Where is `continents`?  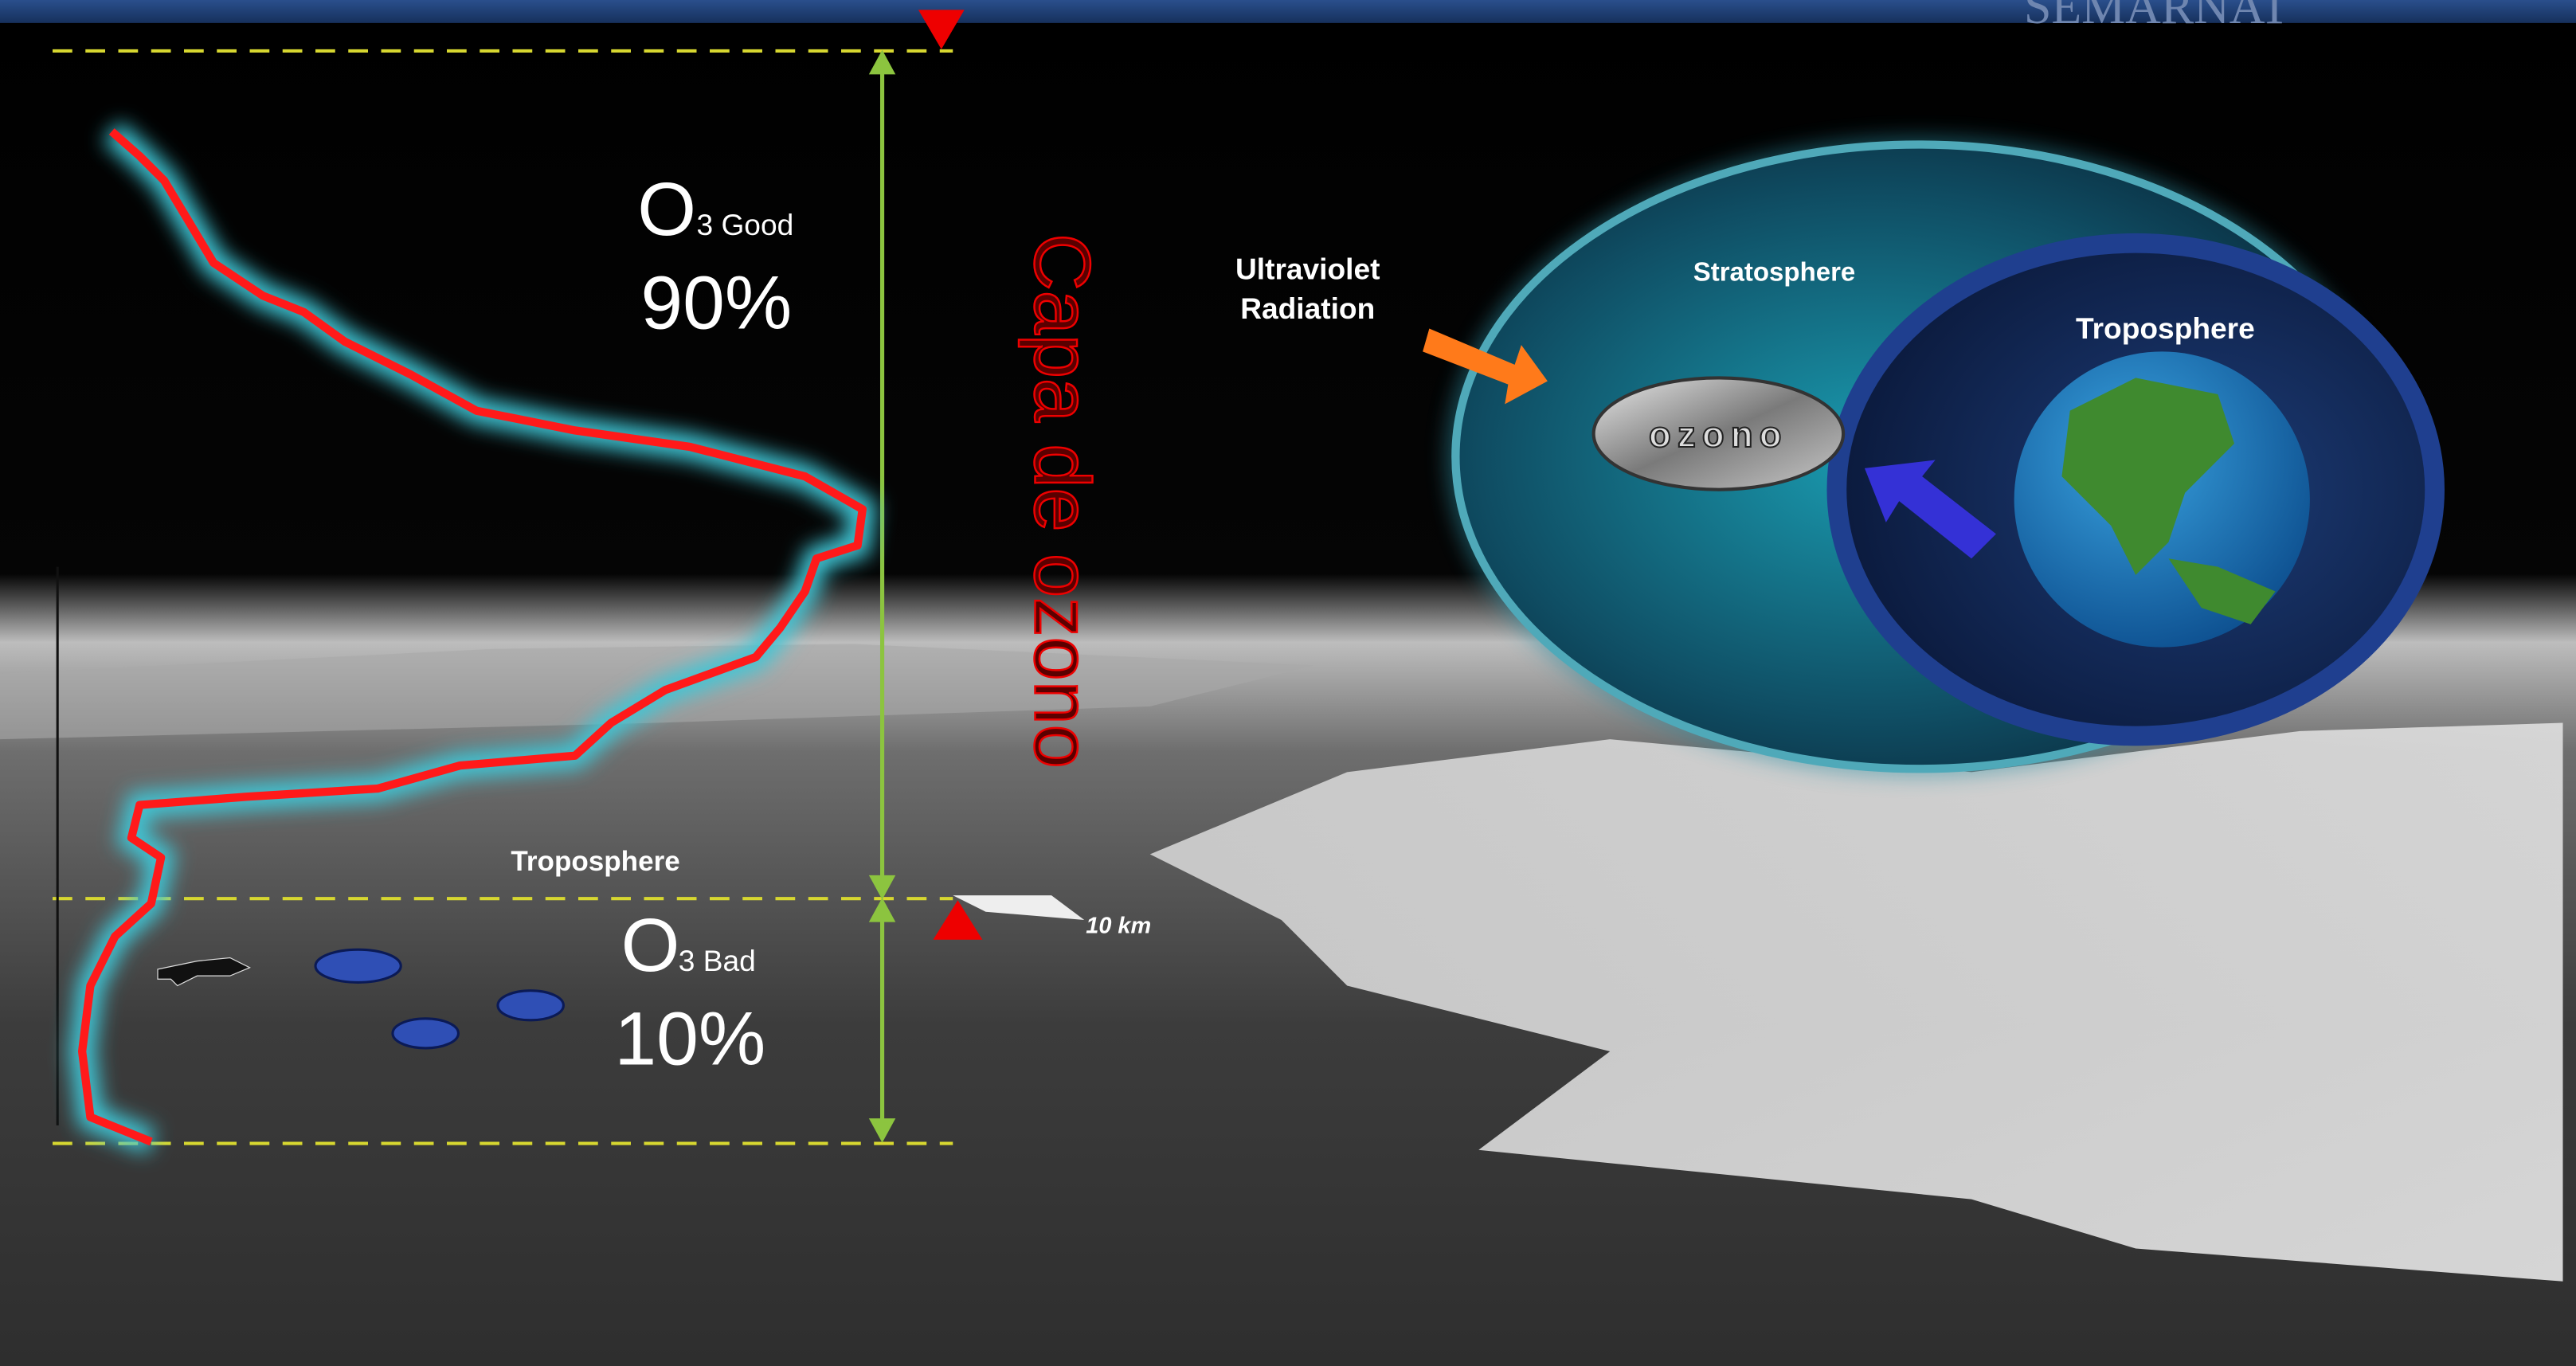
continents is located at coordinates (2168, 501).